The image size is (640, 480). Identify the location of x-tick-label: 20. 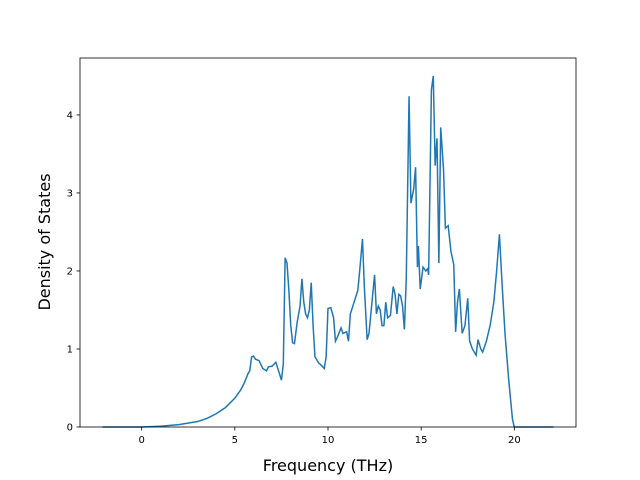
(514, 440).